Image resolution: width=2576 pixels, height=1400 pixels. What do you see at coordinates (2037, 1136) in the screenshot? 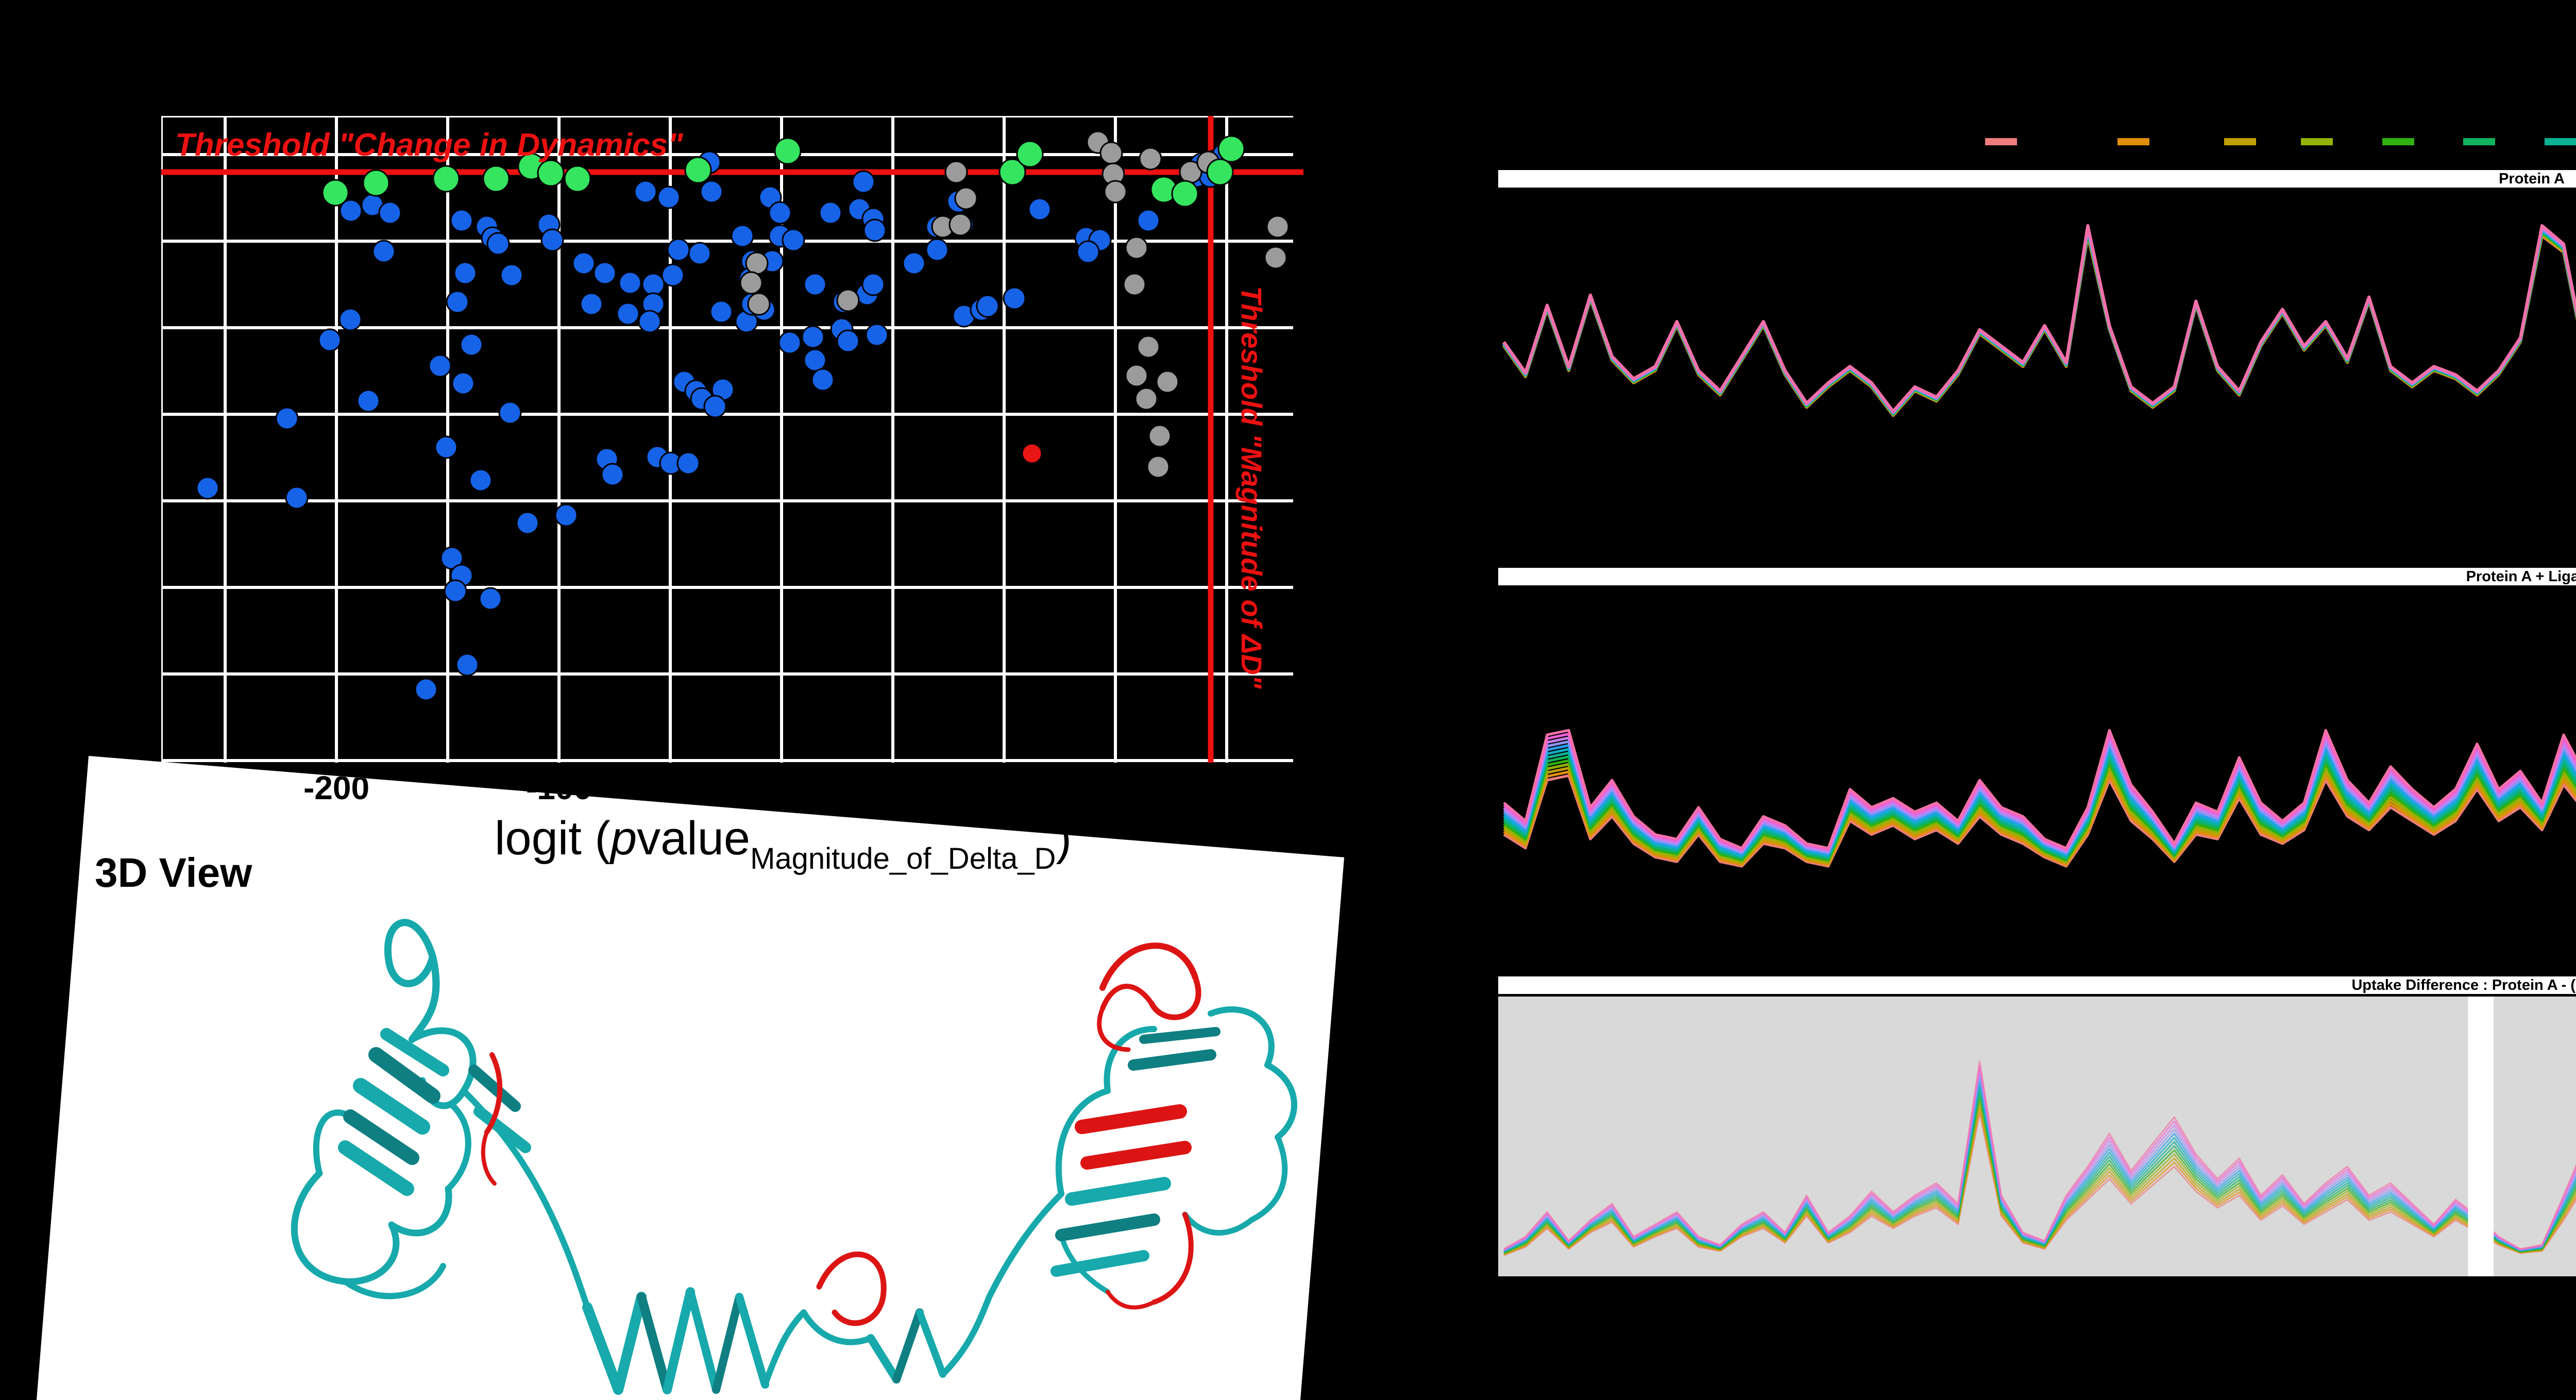
I see `uptake-difference-chart` at bounding box center [2037, 1136].